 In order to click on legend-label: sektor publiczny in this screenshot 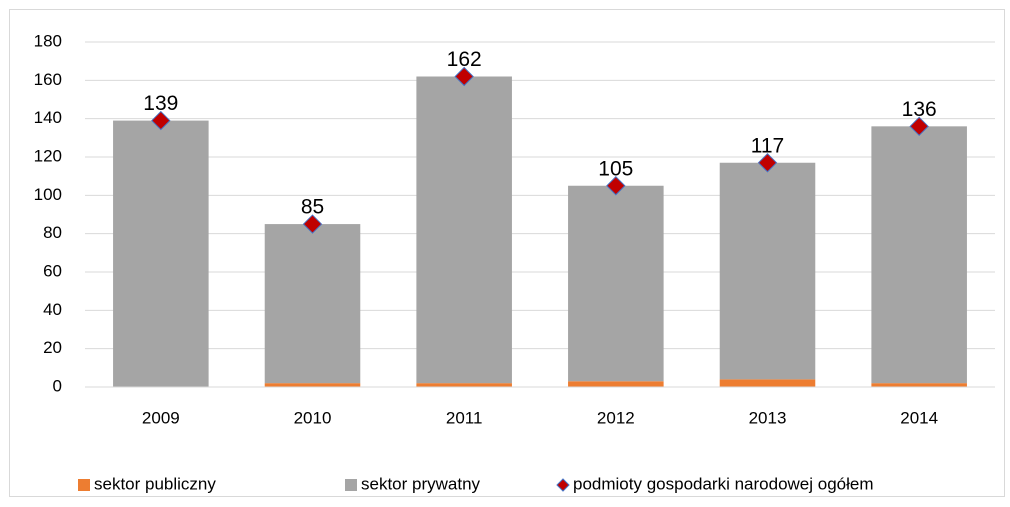, I will do `click(155, 483)`.